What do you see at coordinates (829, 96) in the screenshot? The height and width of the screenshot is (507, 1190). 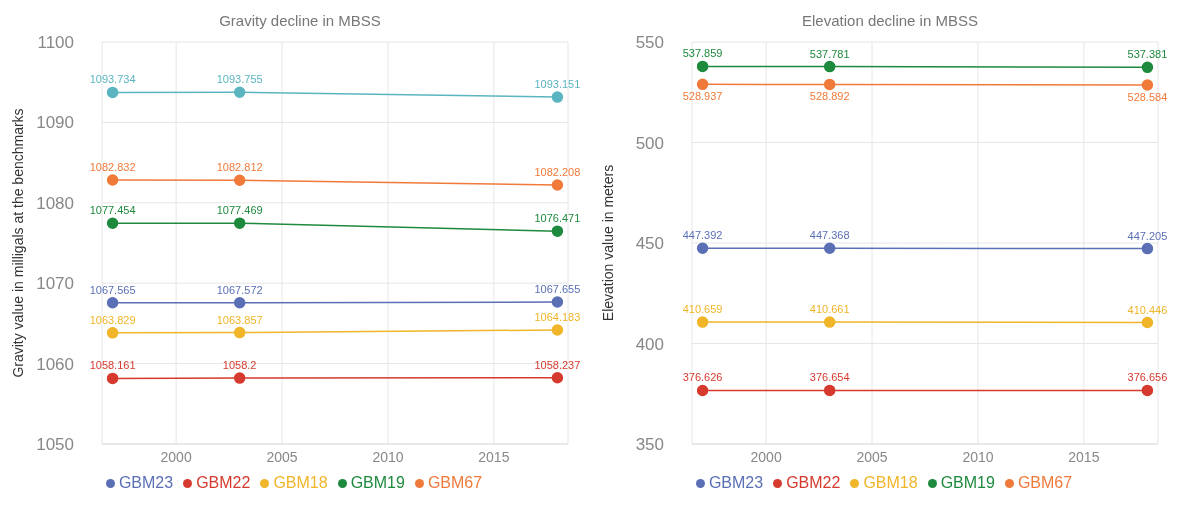 I see `data-label: 528.892` at bounding box center [829, 96].